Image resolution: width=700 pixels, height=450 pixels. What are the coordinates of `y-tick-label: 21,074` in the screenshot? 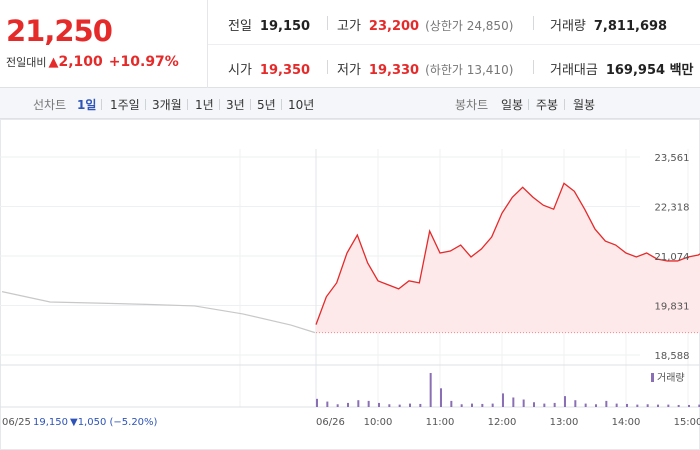 It's located at (672, 257).